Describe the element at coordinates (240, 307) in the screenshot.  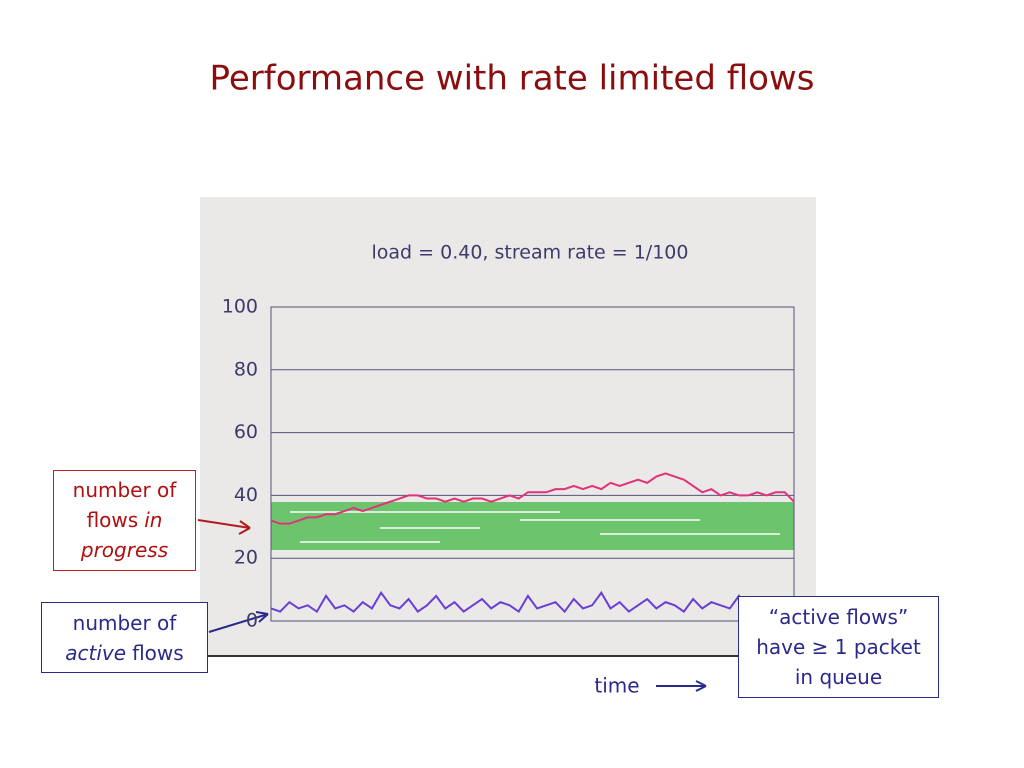
I see `y-tick-label: 100` at that location.